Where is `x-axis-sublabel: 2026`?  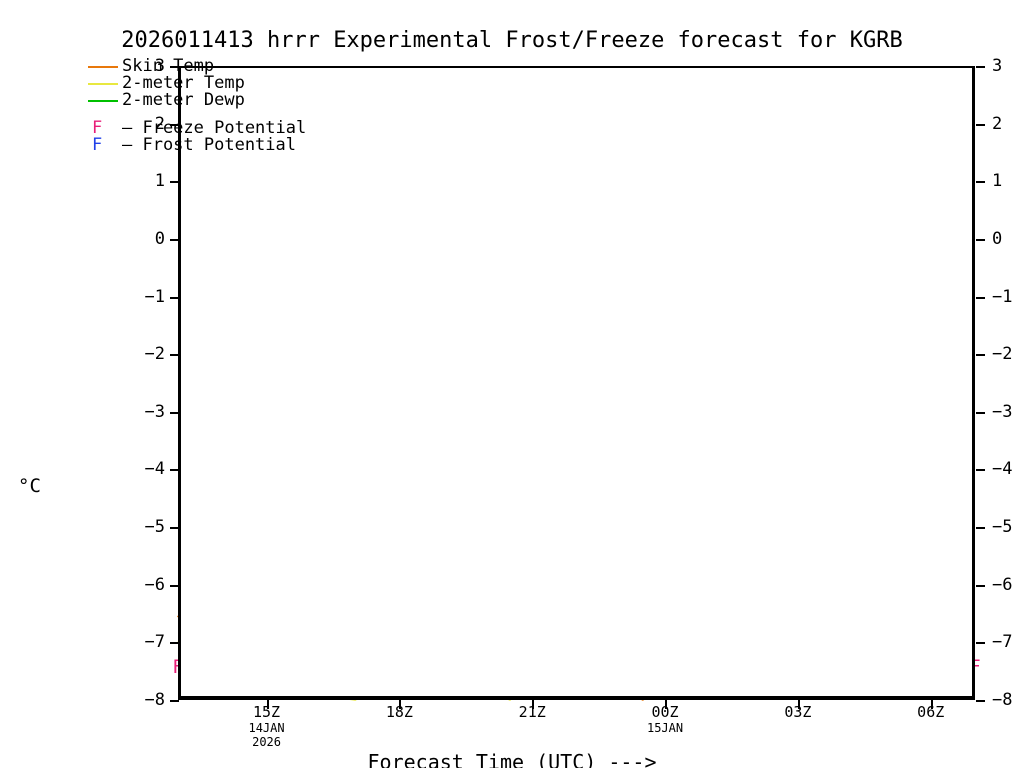
x-axis-sublabel: 2026 is located at coordinates (266, 742).